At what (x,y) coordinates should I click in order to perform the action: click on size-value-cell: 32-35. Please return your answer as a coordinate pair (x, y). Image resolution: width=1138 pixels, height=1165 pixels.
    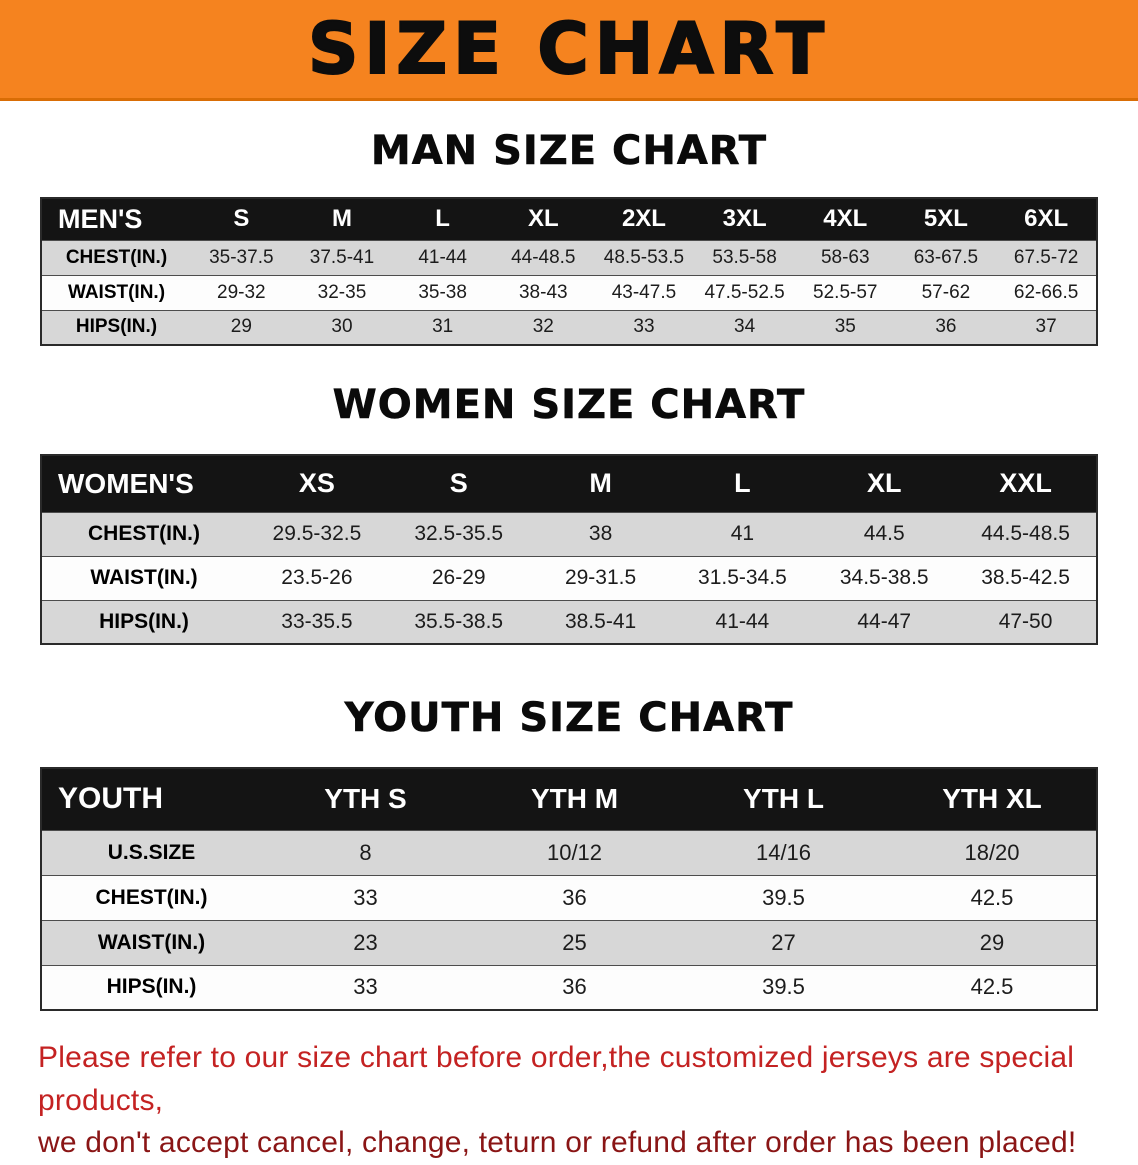
    Looking at the image, I should click on (342, 292).